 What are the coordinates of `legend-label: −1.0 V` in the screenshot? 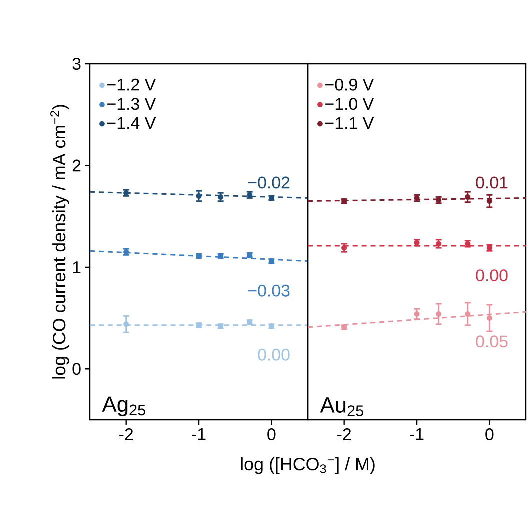 It's located at (350, 104).